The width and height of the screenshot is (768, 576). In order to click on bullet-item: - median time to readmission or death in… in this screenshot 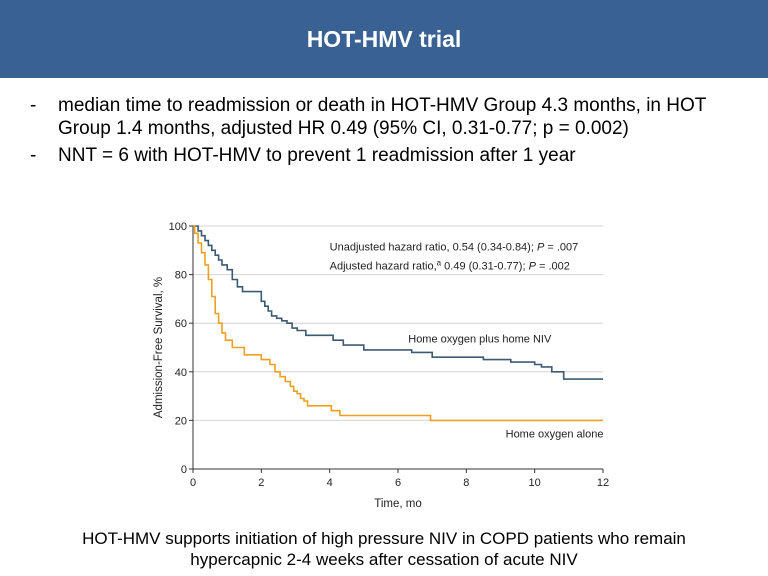, I will do `click(390, 117)`.